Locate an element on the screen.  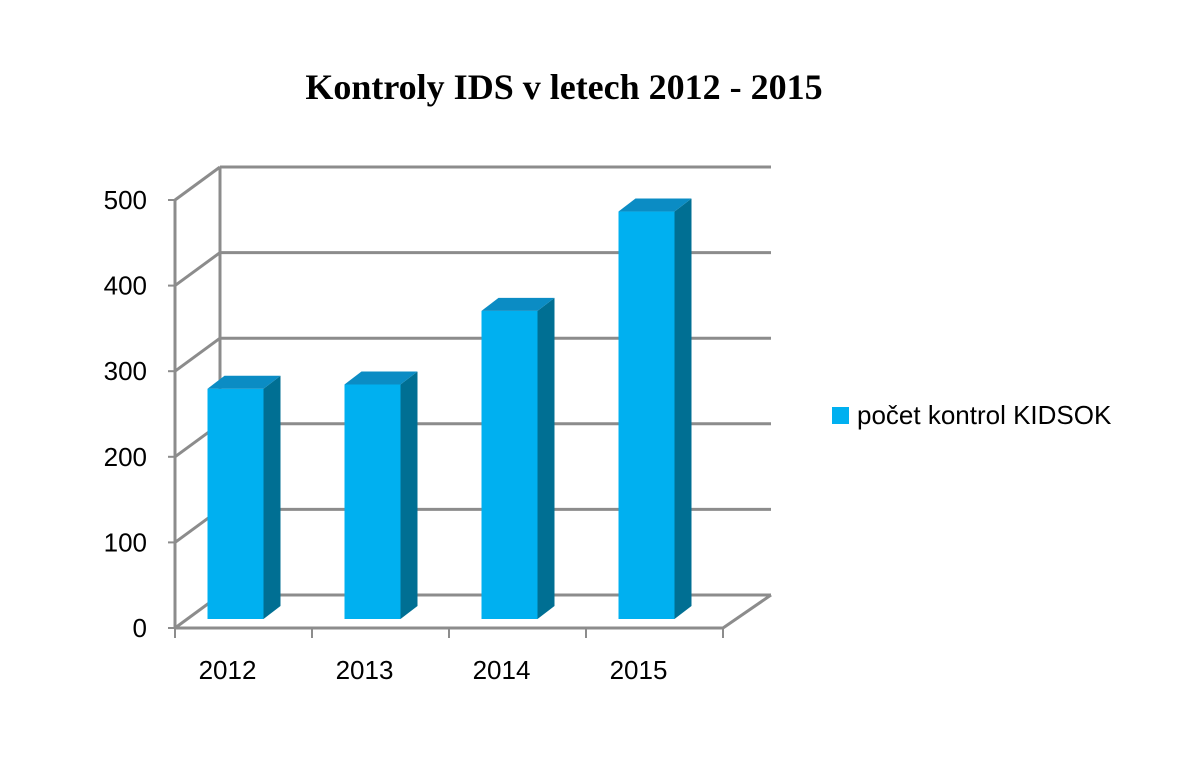
legend: počet kontrol KIDSOK is located at coordinates (972, 415).